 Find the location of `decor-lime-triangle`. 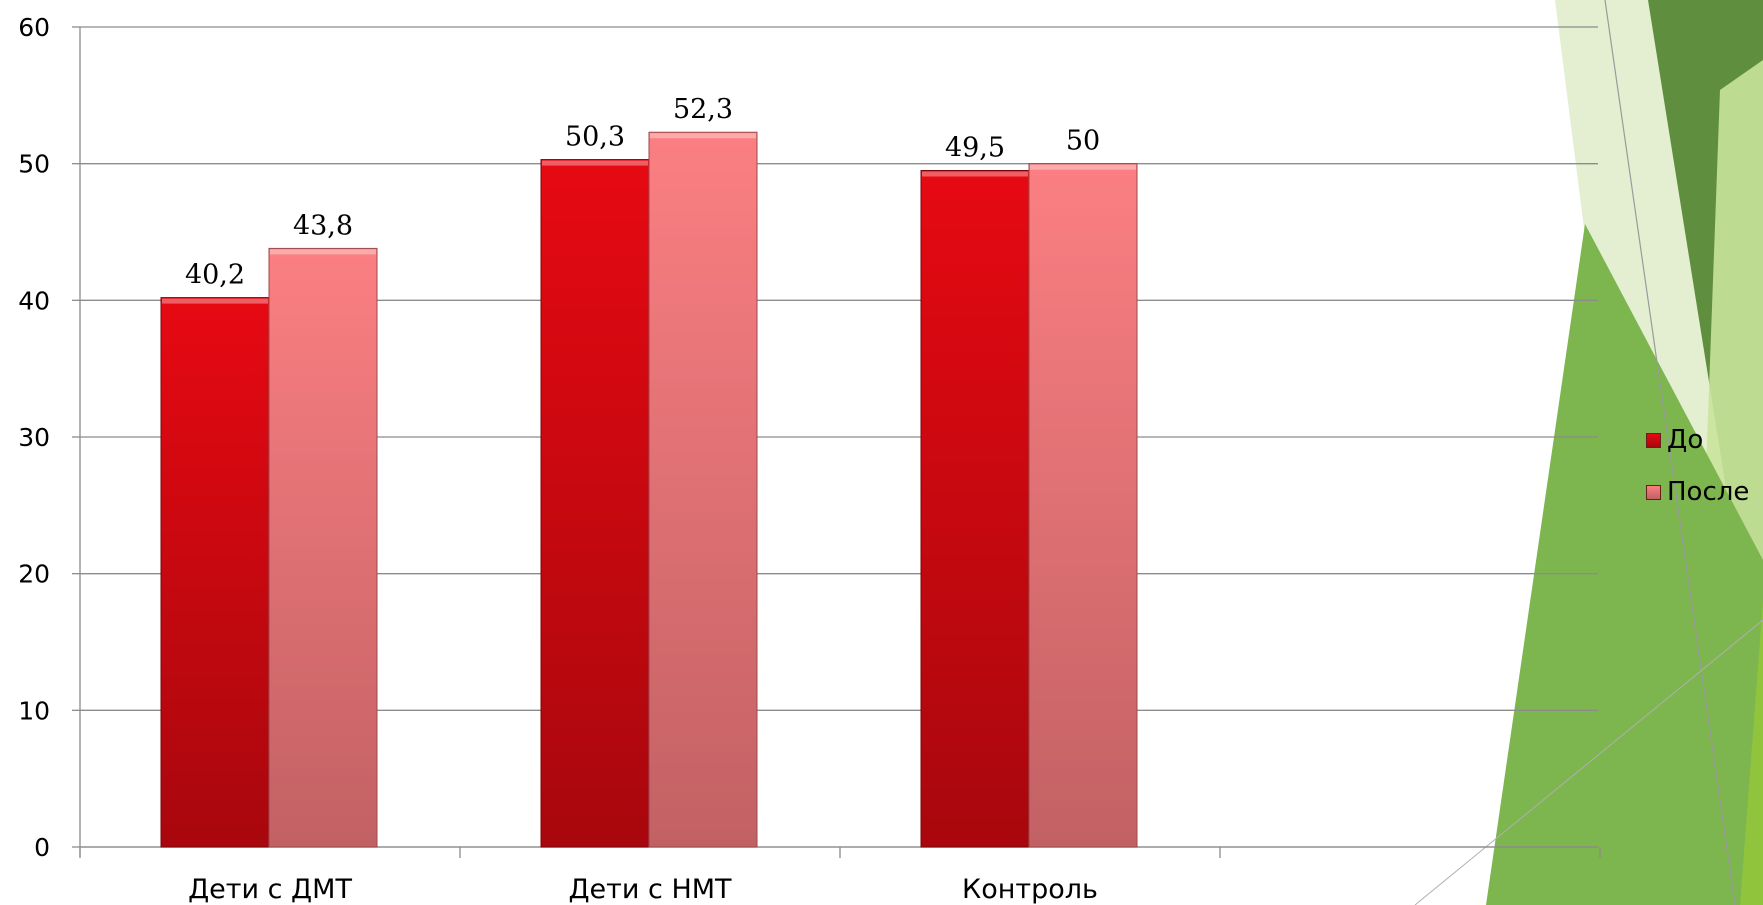

decor-lime-triangle is located at coordinates (1751, 752).